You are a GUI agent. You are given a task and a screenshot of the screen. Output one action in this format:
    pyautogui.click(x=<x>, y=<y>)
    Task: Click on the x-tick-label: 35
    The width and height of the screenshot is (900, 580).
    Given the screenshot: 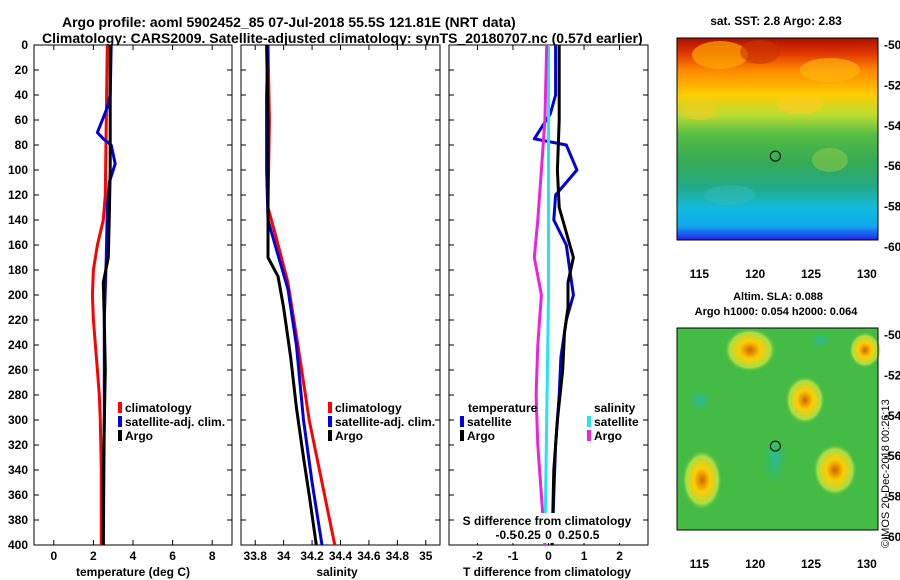 What is the action you would take?
    pyautogui.click(x=426, y=556)
    